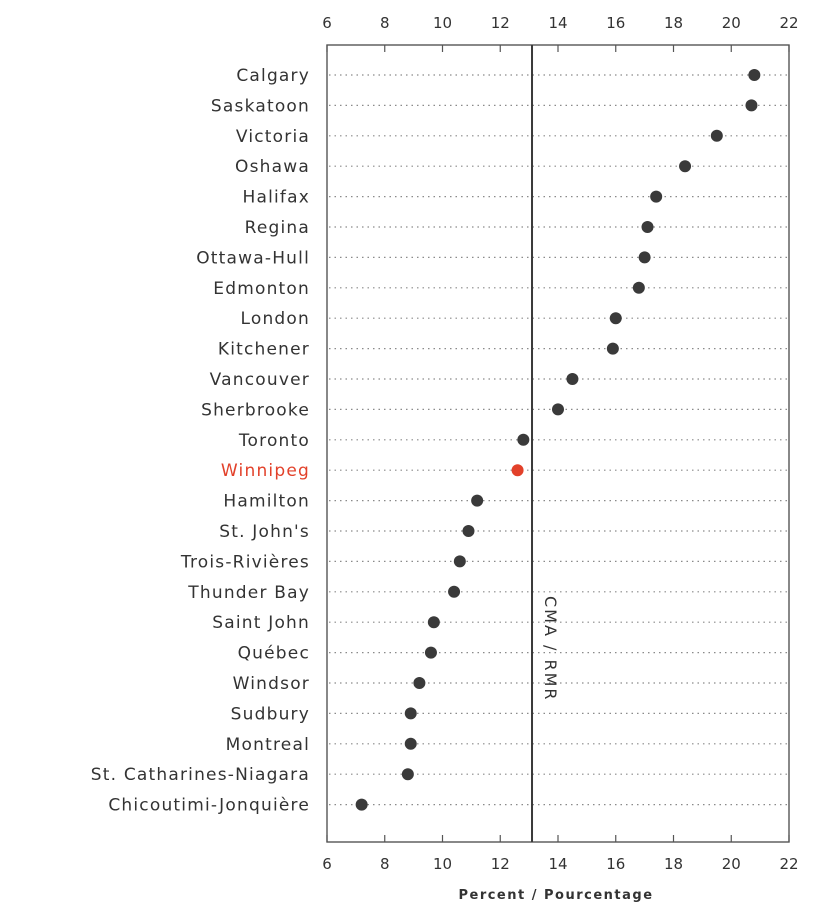 The width and height of the screenshot is (834, 910). Describe the element at coordinates (265, 471) in the screenshot. I see `city-label: Winnipeg` at that location.